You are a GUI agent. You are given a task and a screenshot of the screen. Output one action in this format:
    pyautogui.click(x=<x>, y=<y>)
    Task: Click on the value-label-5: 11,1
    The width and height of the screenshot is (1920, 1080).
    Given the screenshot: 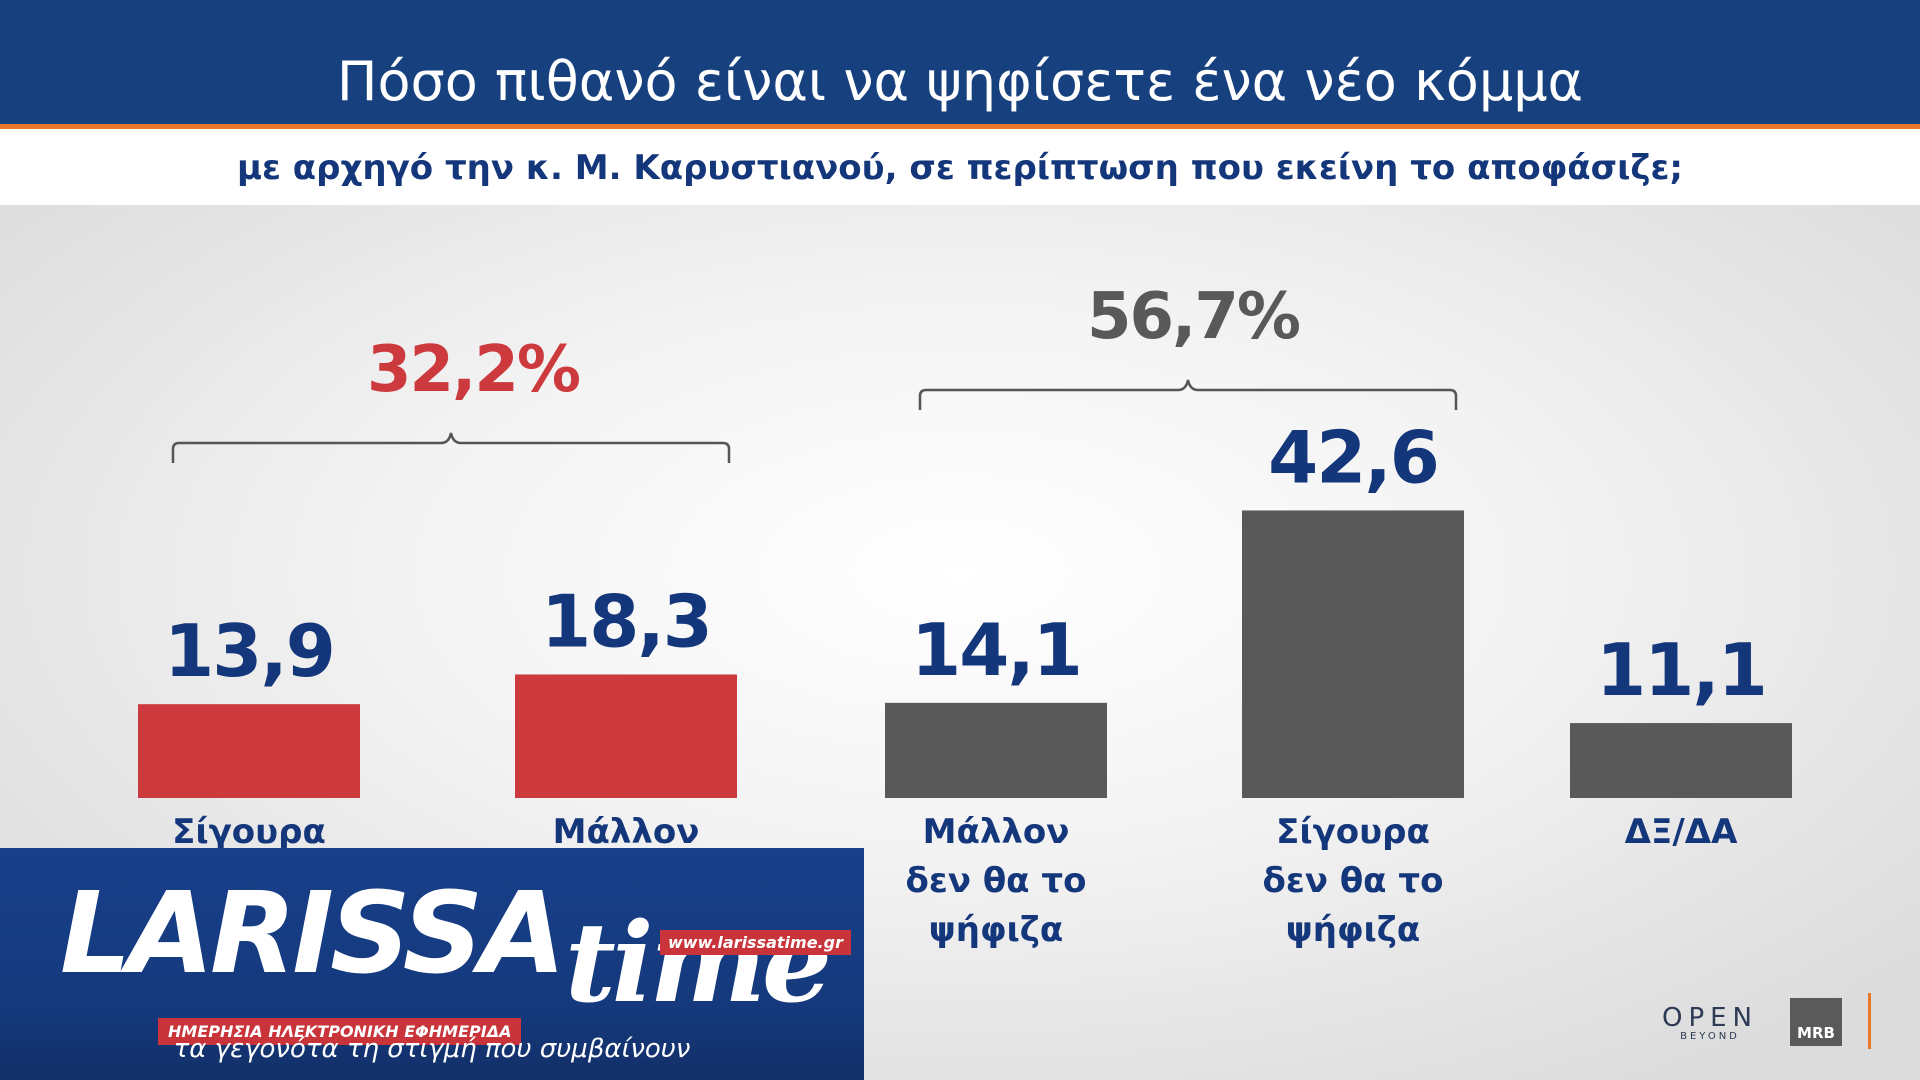 What is the action you would take?
    pyautogui.click(x=1681, y=670)
    